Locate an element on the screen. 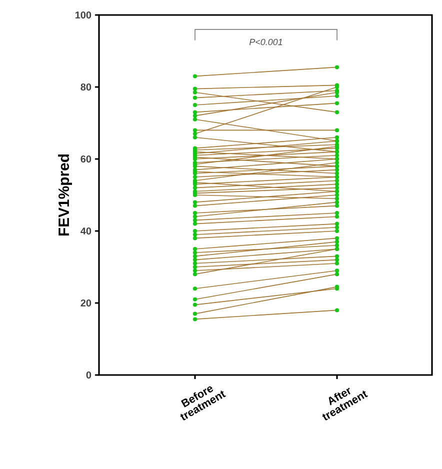  y-tick-label: 20 is located at coordinates (86, 303).